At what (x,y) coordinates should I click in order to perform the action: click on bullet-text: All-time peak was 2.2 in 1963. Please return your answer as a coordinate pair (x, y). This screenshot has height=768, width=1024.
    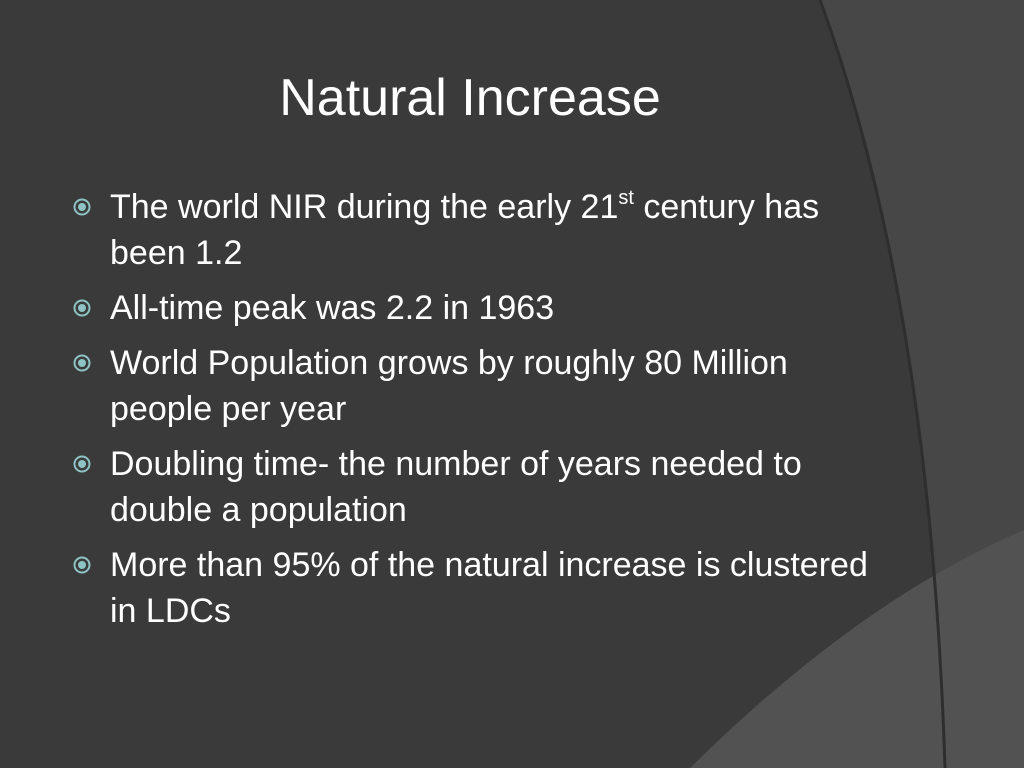
    Looking at the image, I should click on (332, 308).